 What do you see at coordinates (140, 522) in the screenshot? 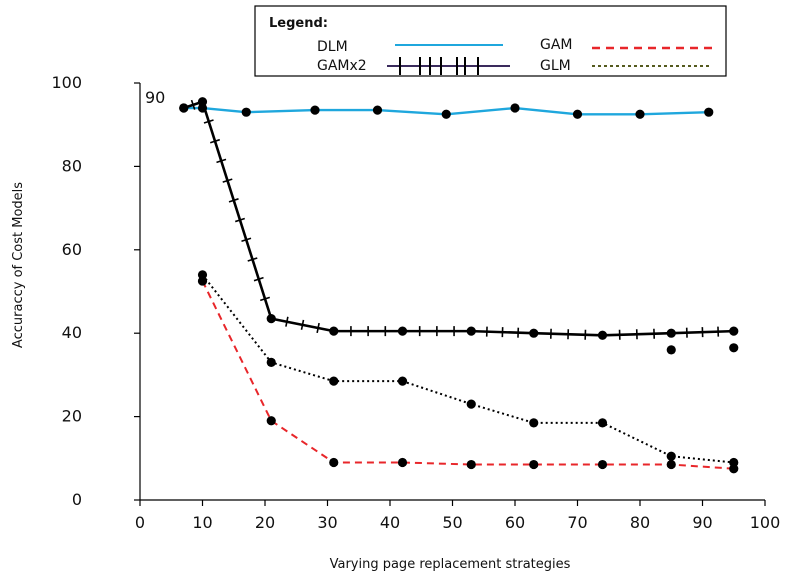
I see `x-tick-label: 0` at bounding box center [140, 522].